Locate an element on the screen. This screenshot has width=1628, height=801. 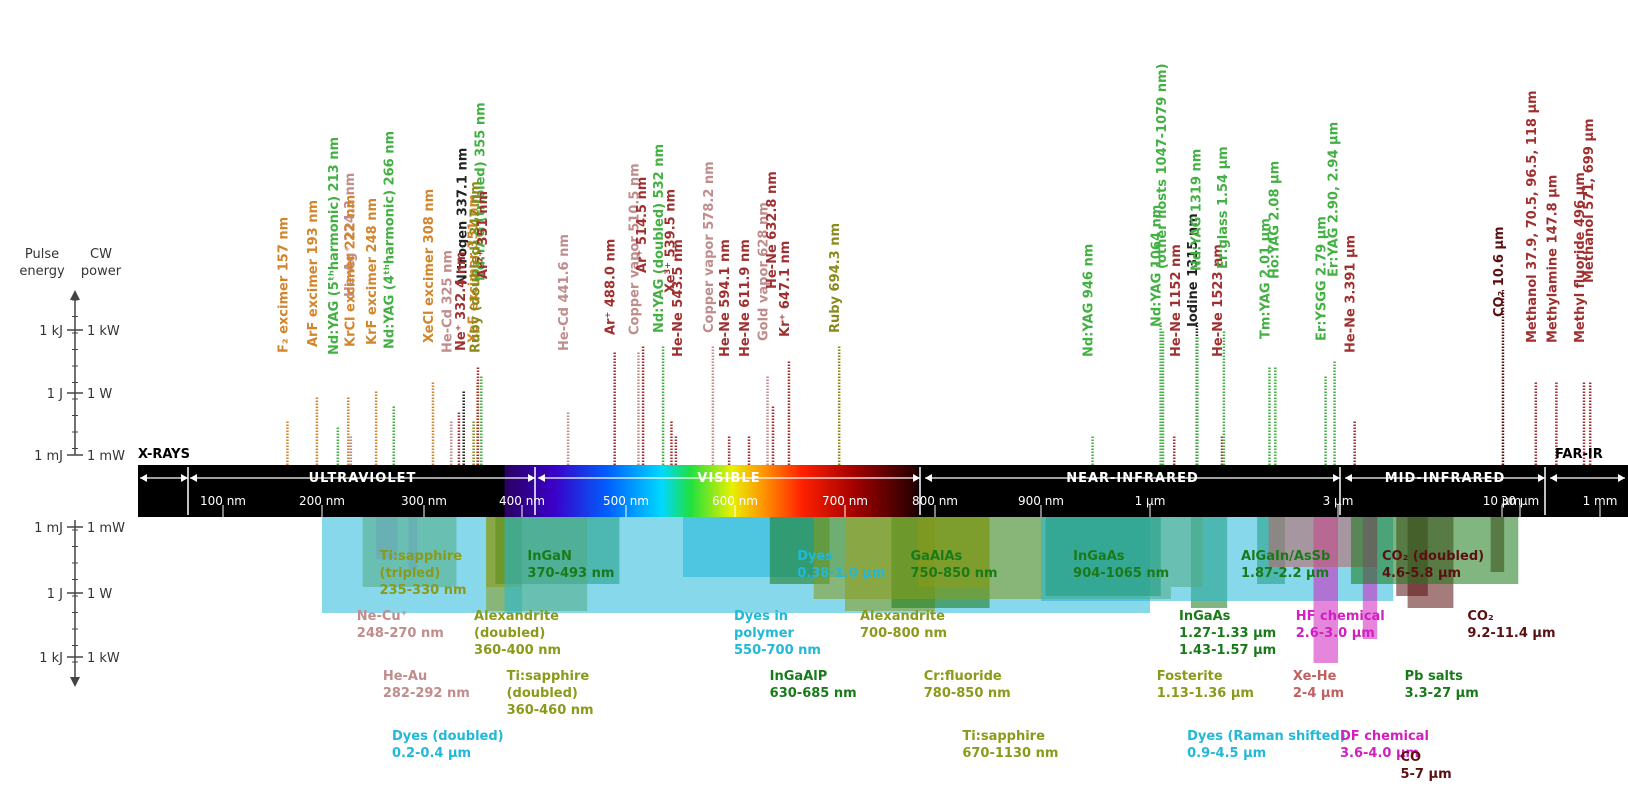
line-label: Nd:YAG 946 nm is located at coordinates (1089, 300).